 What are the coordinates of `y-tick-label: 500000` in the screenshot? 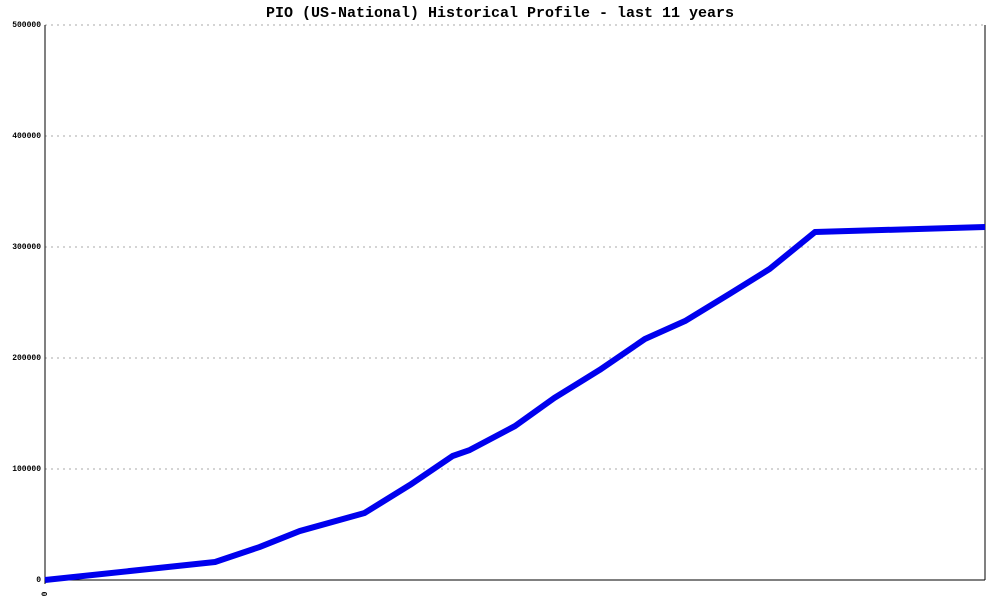 It's located at (26, 25).